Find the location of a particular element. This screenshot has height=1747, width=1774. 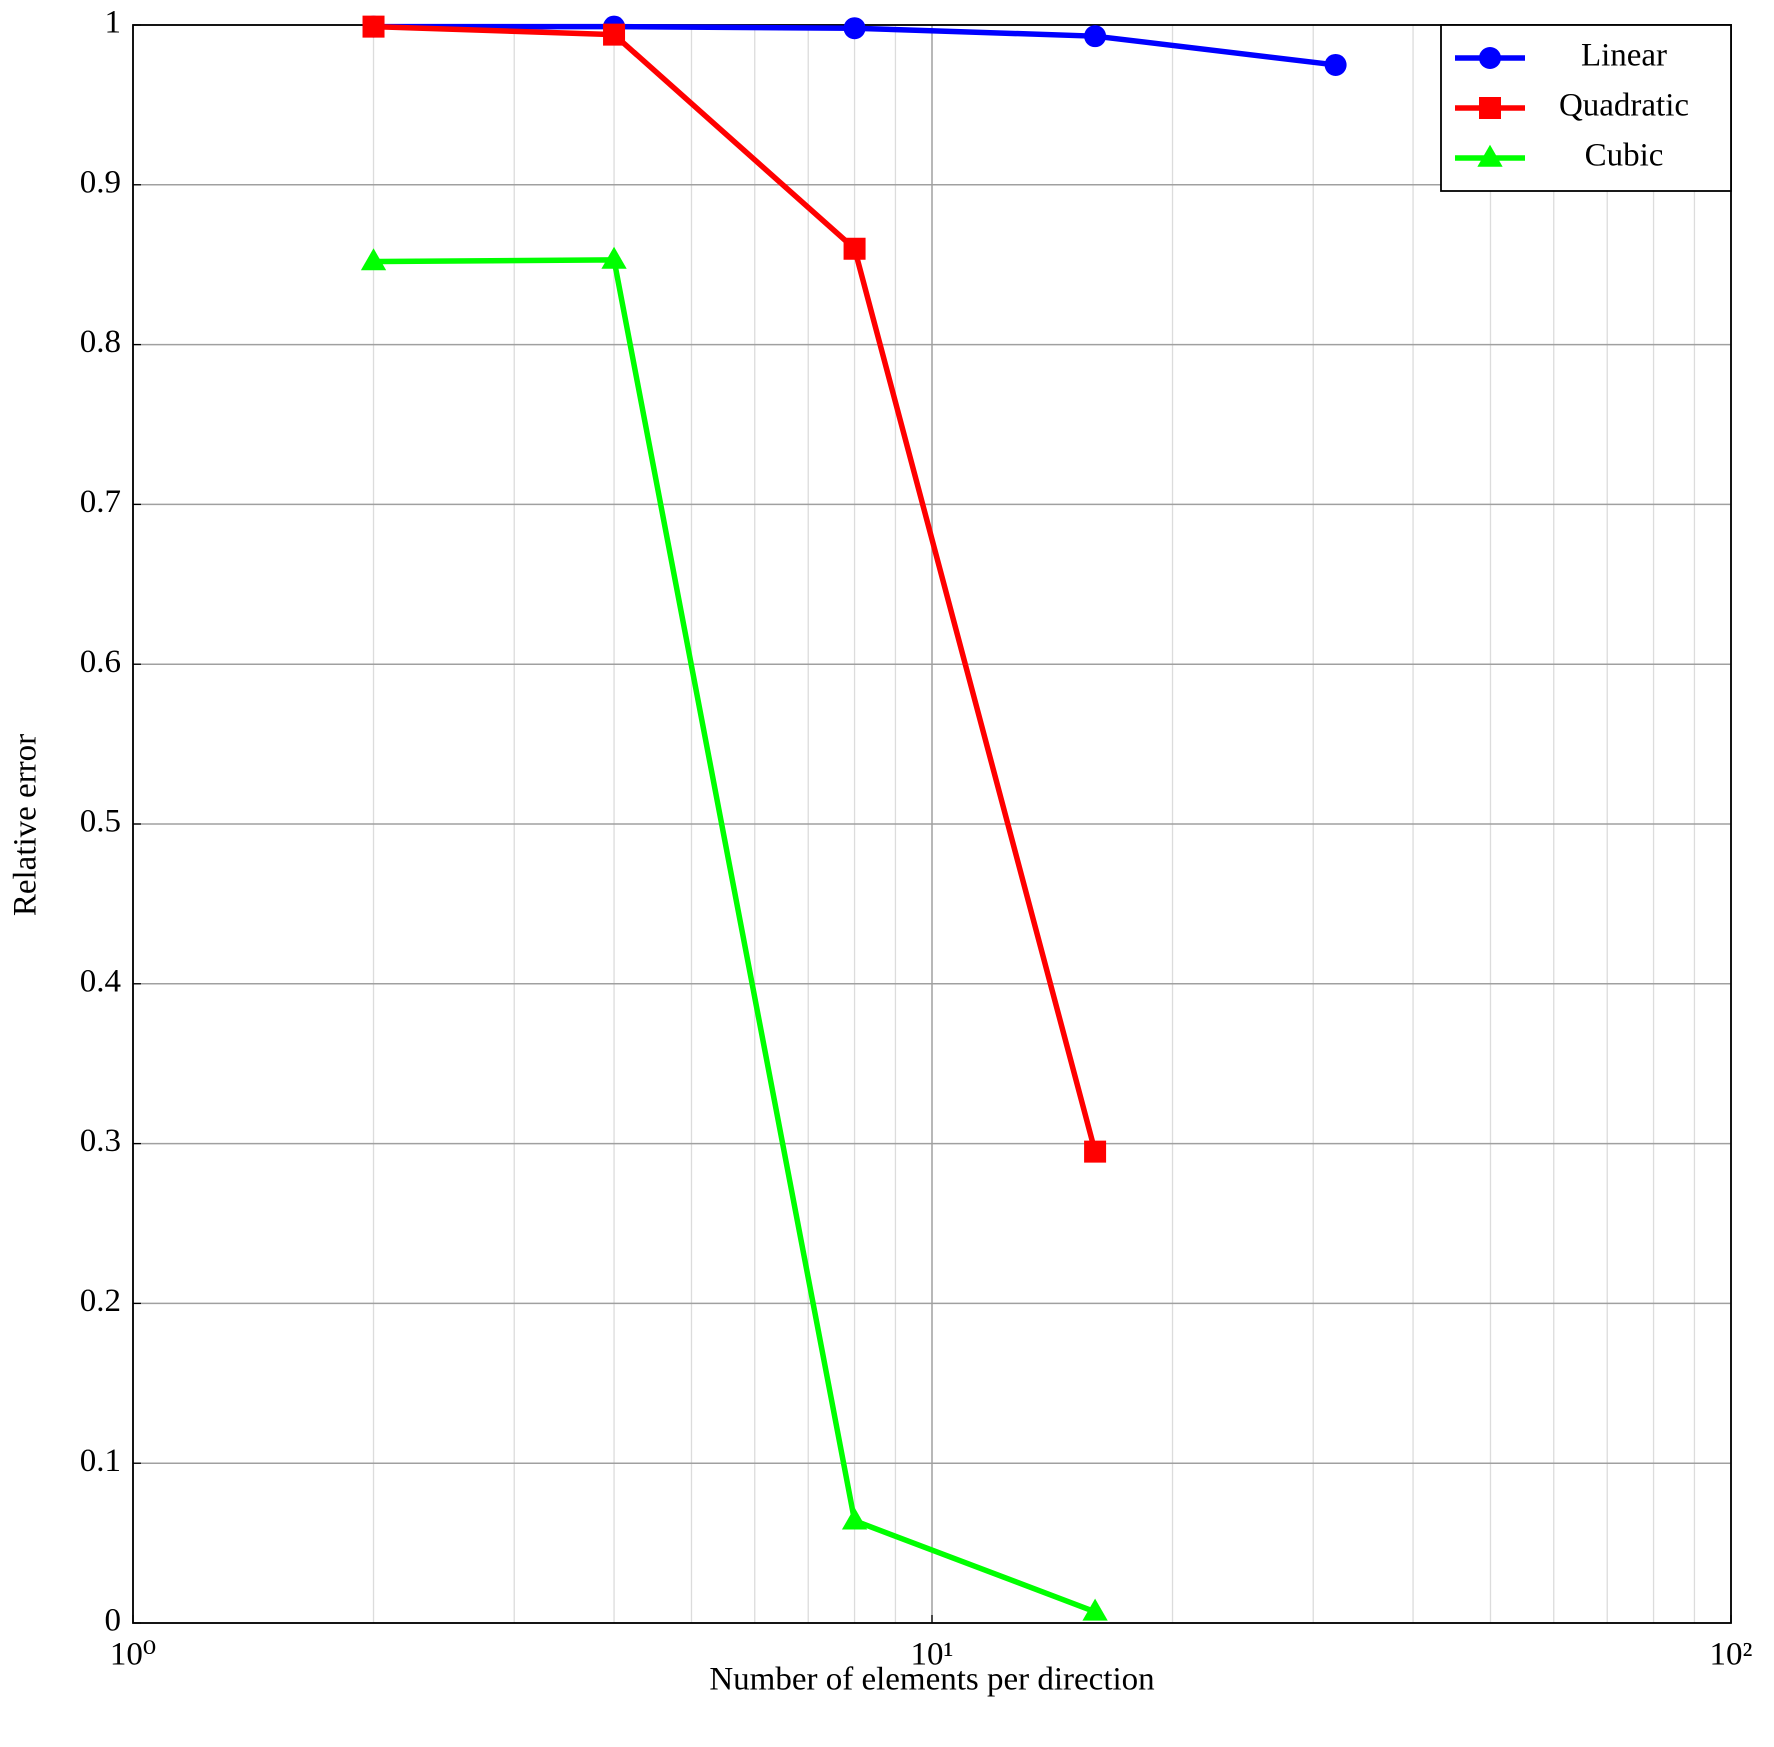

x-axis-label: Number of elements per direction is located at coordinates (931, 1680).